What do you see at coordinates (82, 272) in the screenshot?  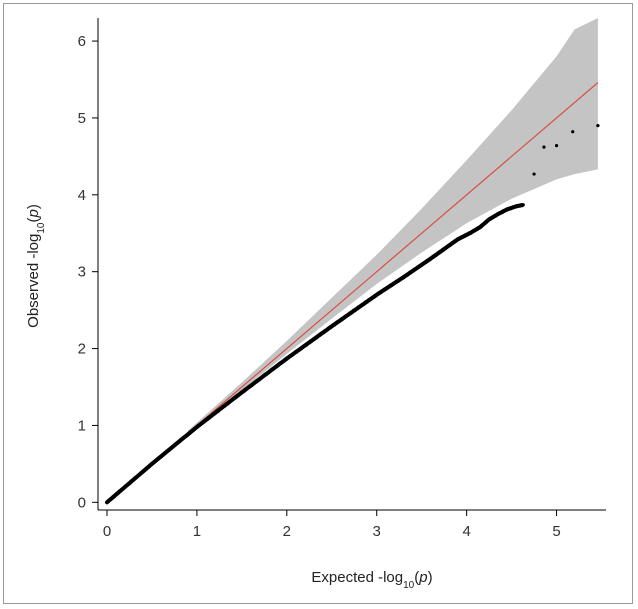 I see `y-tick-label: 3` at bounding box center [82, 272].